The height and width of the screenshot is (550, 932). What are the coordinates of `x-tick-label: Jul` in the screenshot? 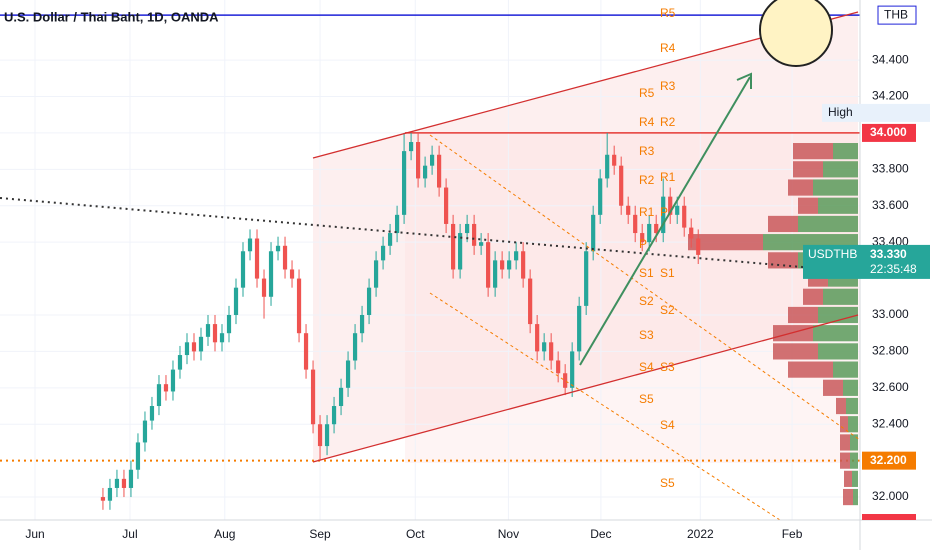 It's located at (129, 534).